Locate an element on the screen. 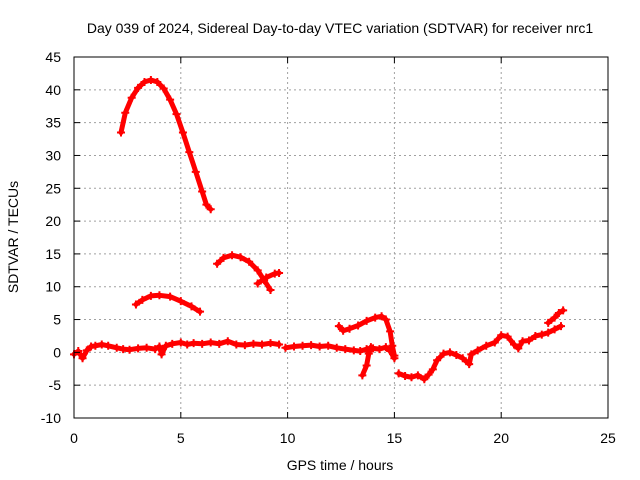  x-tick-label: 5 is located at coordinates (181, 438).